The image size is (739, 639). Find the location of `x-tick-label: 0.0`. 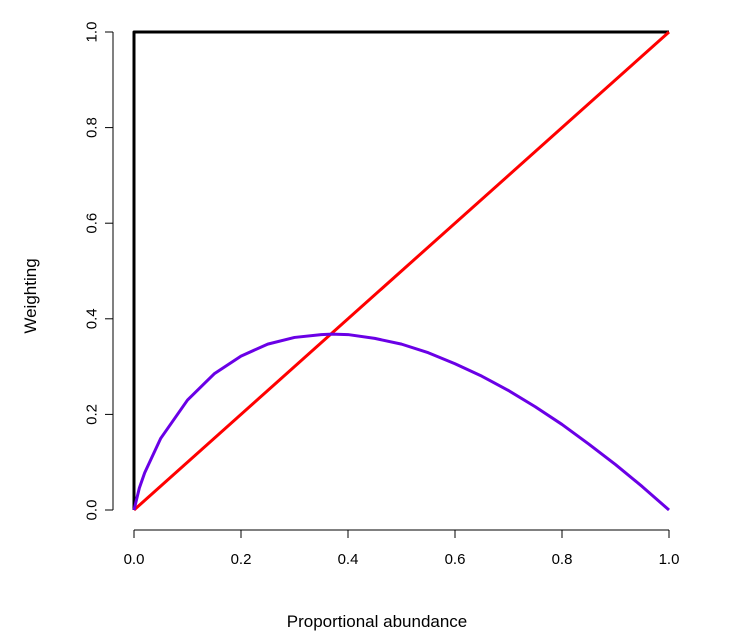

x-tick-label: 0.0 is located at coordinates (134, 559).